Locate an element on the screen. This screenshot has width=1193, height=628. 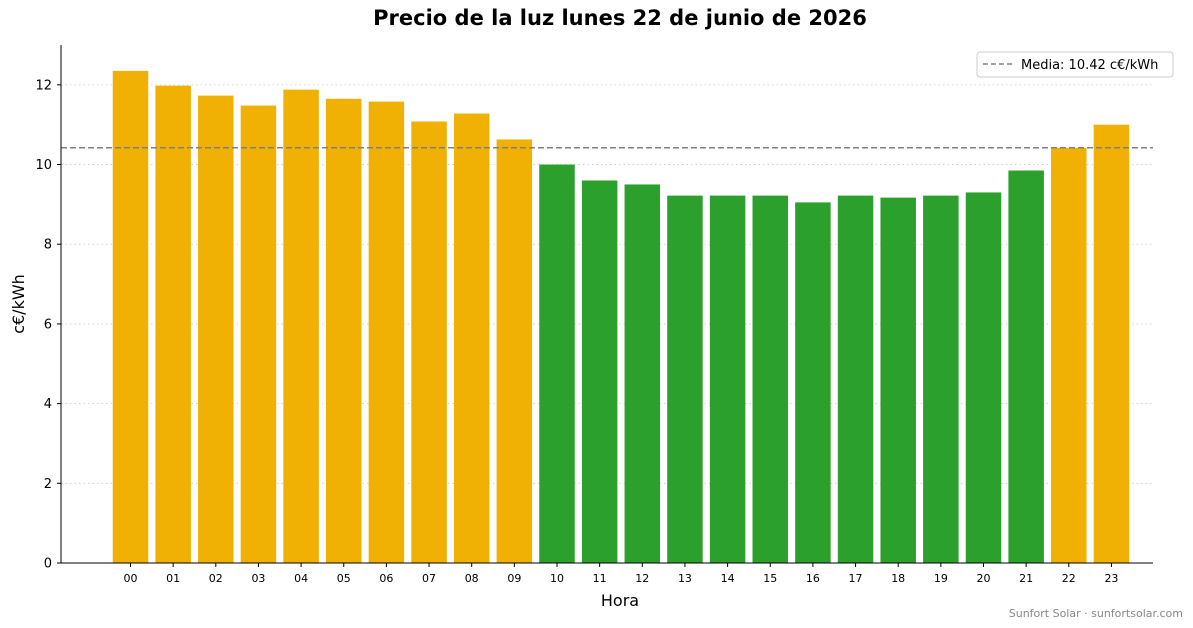
legend: Media: 10.42 c€/kWh is located at coordinates (1075, 64).